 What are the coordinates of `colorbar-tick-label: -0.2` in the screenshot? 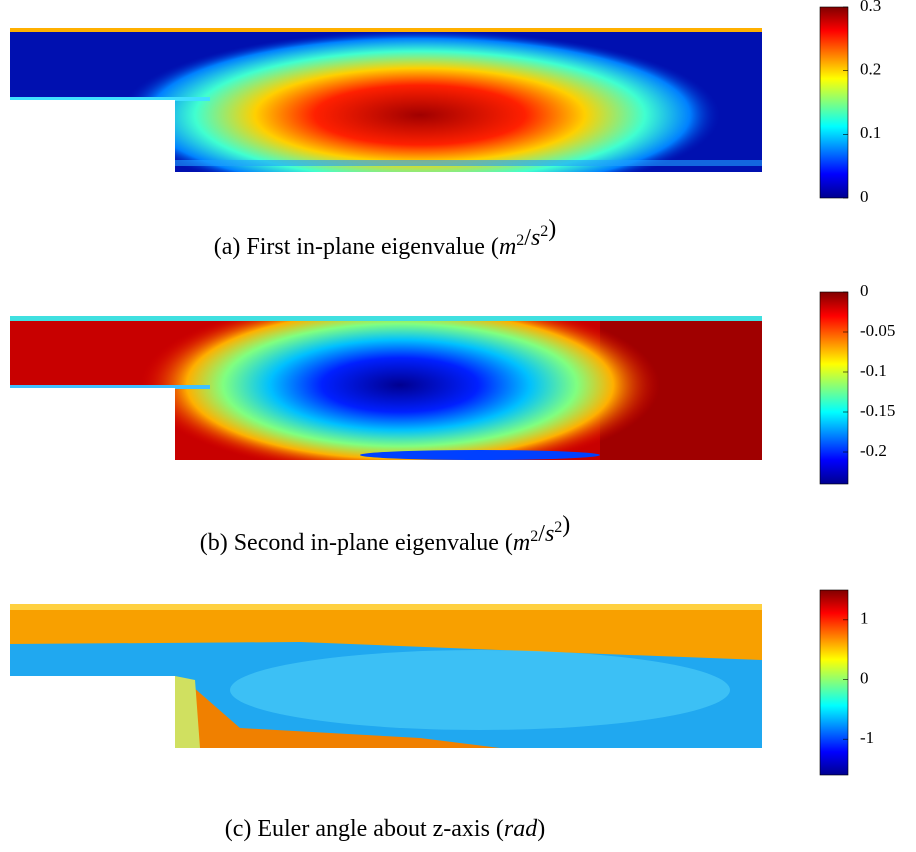 It's located at (873, 450).